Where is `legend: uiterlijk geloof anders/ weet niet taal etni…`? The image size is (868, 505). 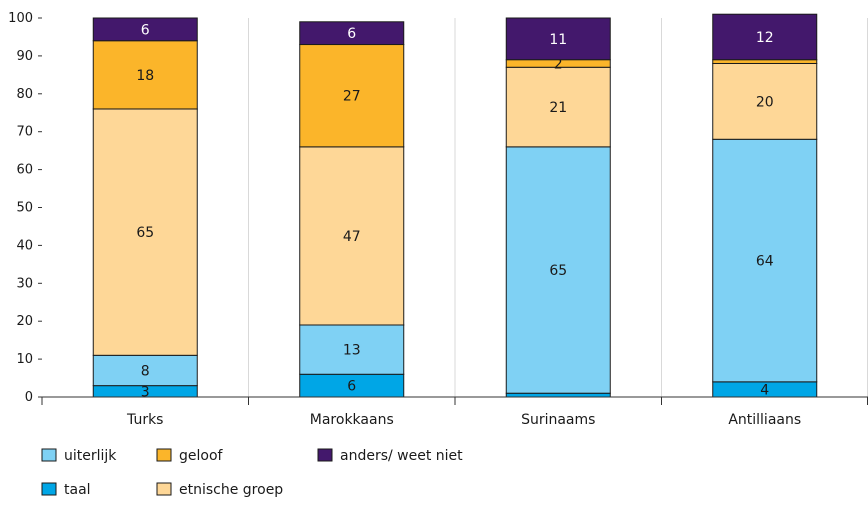 legend: uiterlijk geloof anders/ weet niet taal etni… is located at coordinates (252, 473).